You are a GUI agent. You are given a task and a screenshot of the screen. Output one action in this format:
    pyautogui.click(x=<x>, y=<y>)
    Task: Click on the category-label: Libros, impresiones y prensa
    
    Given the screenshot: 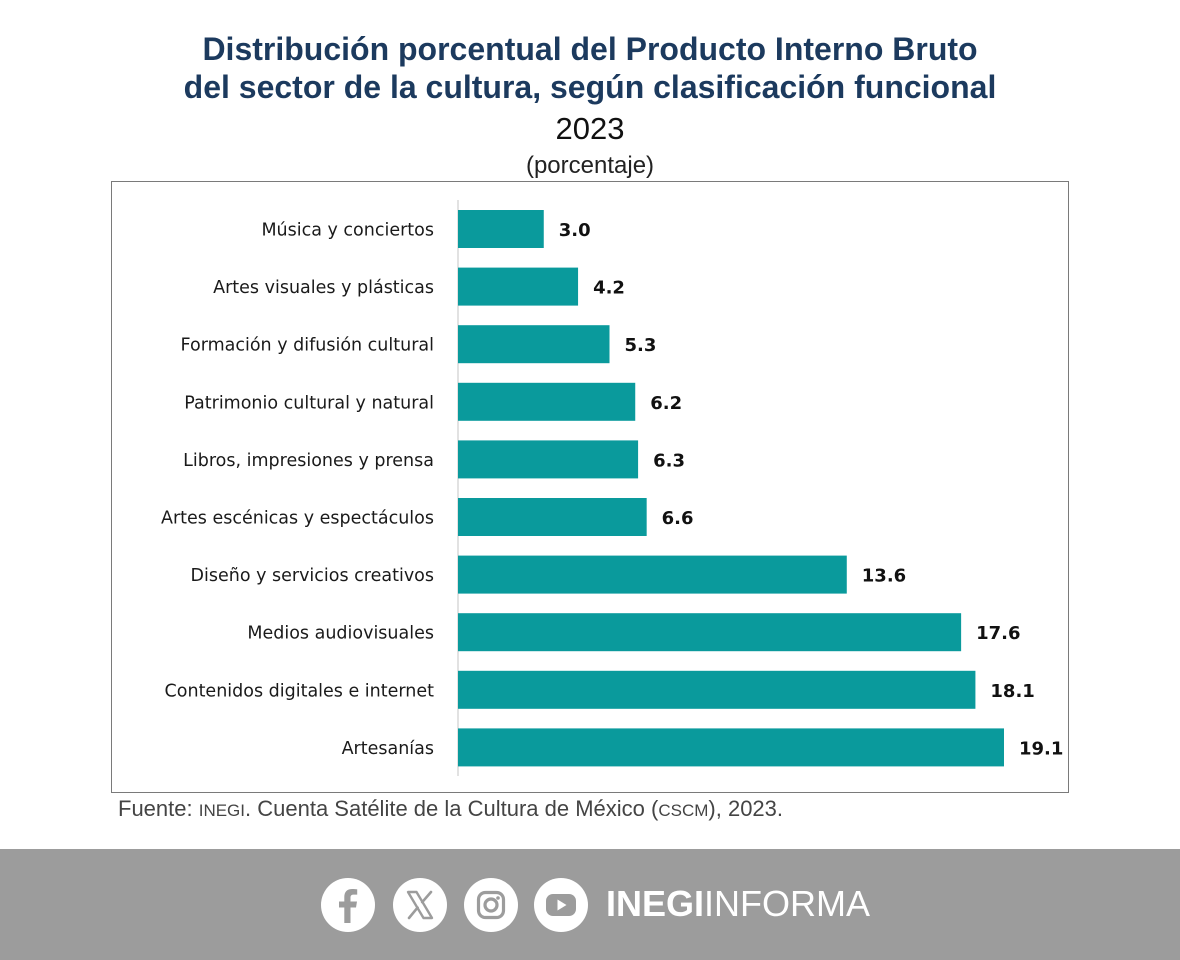 What is the action you would take?
    pyautogui.click(x=308, y=461)
    